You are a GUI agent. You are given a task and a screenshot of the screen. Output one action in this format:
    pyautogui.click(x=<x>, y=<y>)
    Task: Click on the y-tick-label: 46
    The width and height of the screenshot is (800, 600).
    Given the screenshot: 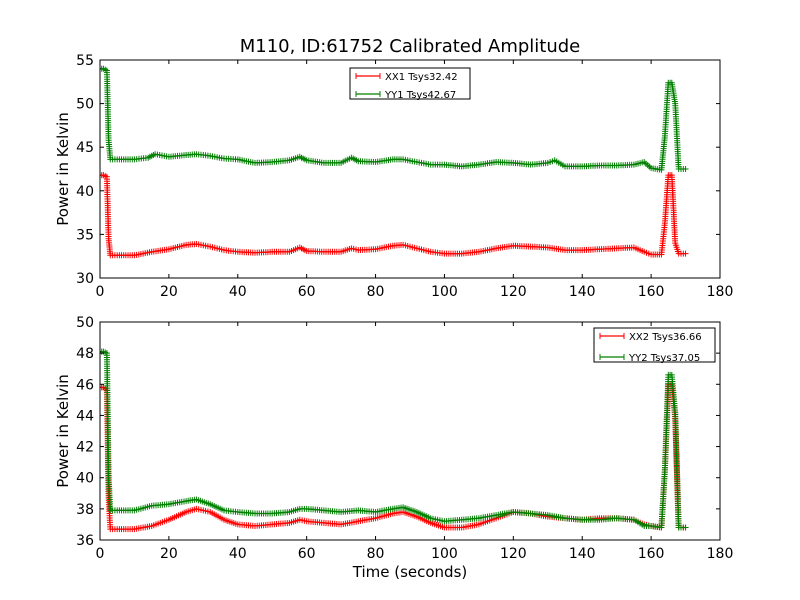 What is the action you would take?
    pyautogui.click(x=85, y=385)
    